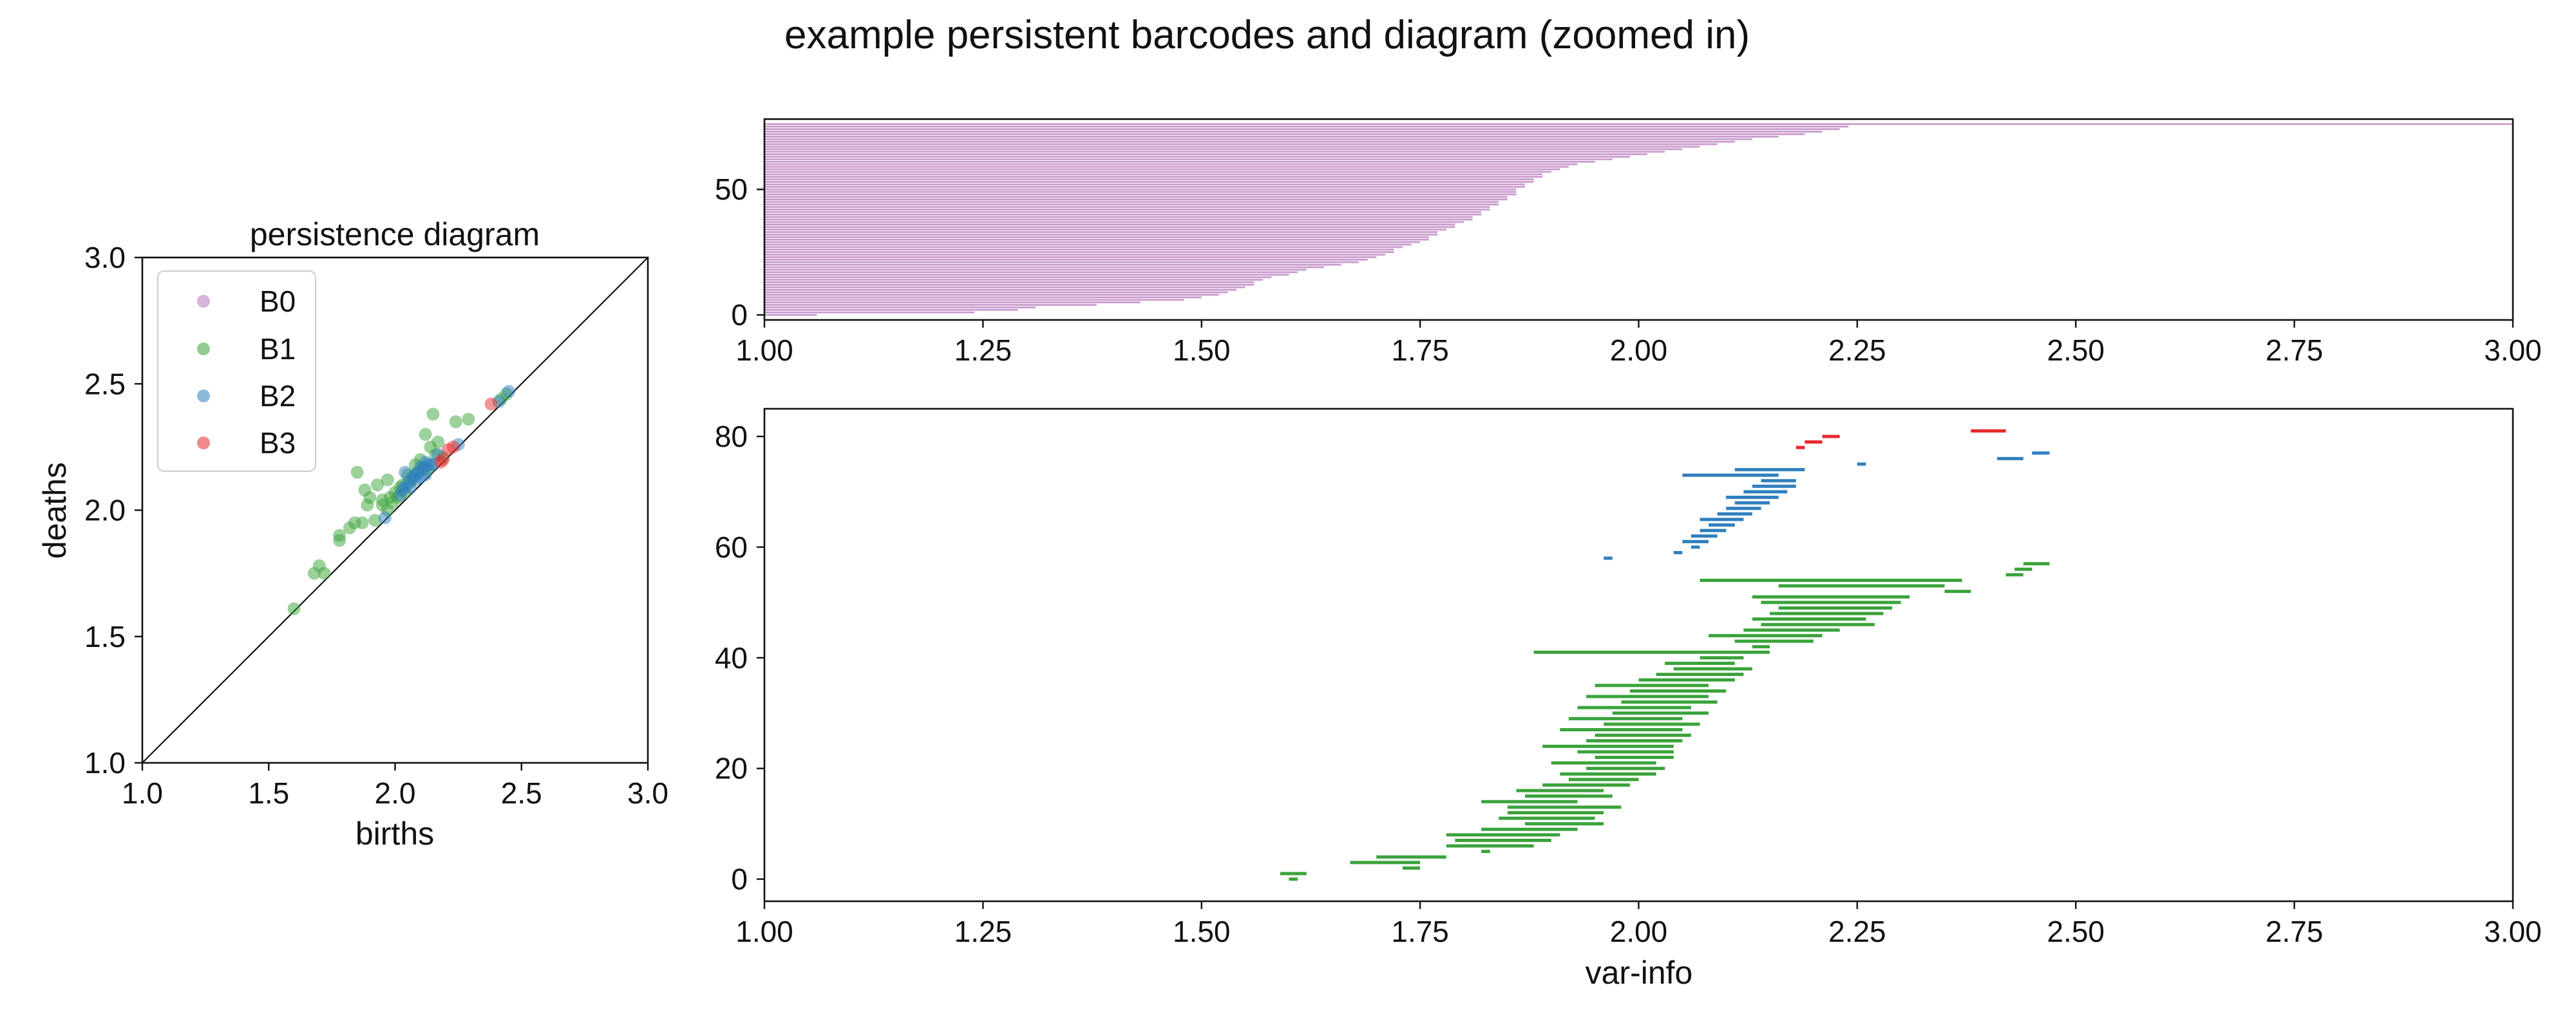 Image resolution: width=2576 pixels, height=1030 pixels. I want to click on x-tick-label: 2.00, so click(1639, 932).